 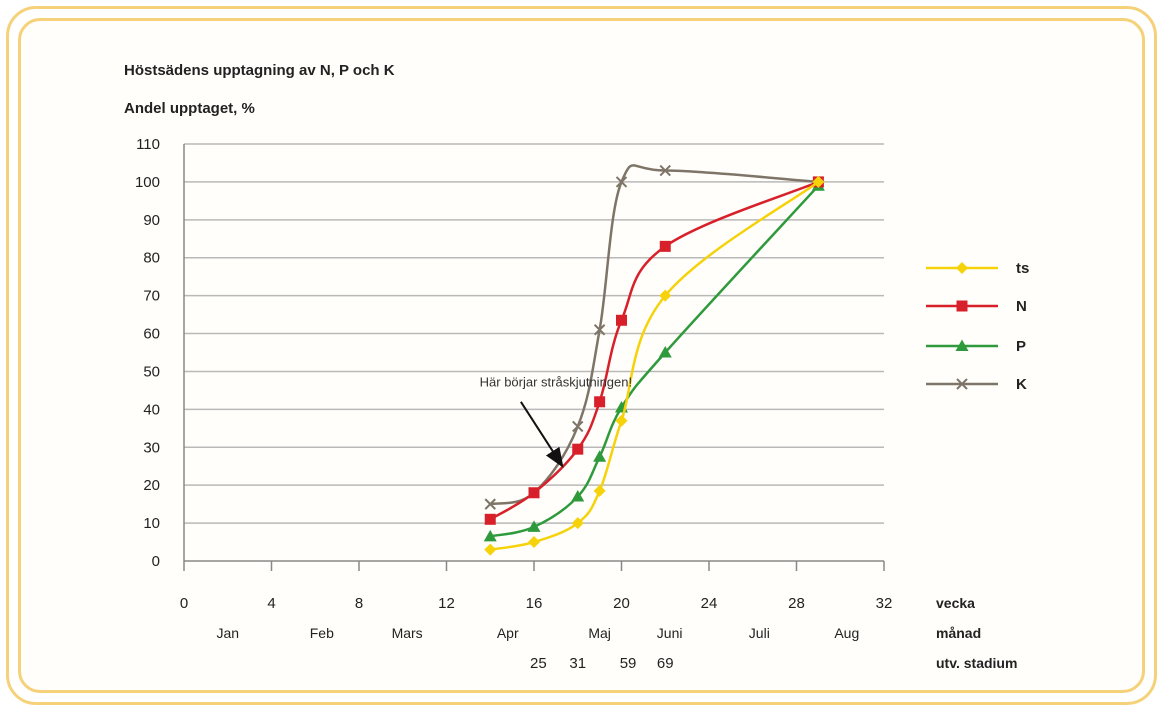 What do you see at coordinates (322, 633) in the screenshot?
I see `month-label: Feb` at bounding box center [322, 633].